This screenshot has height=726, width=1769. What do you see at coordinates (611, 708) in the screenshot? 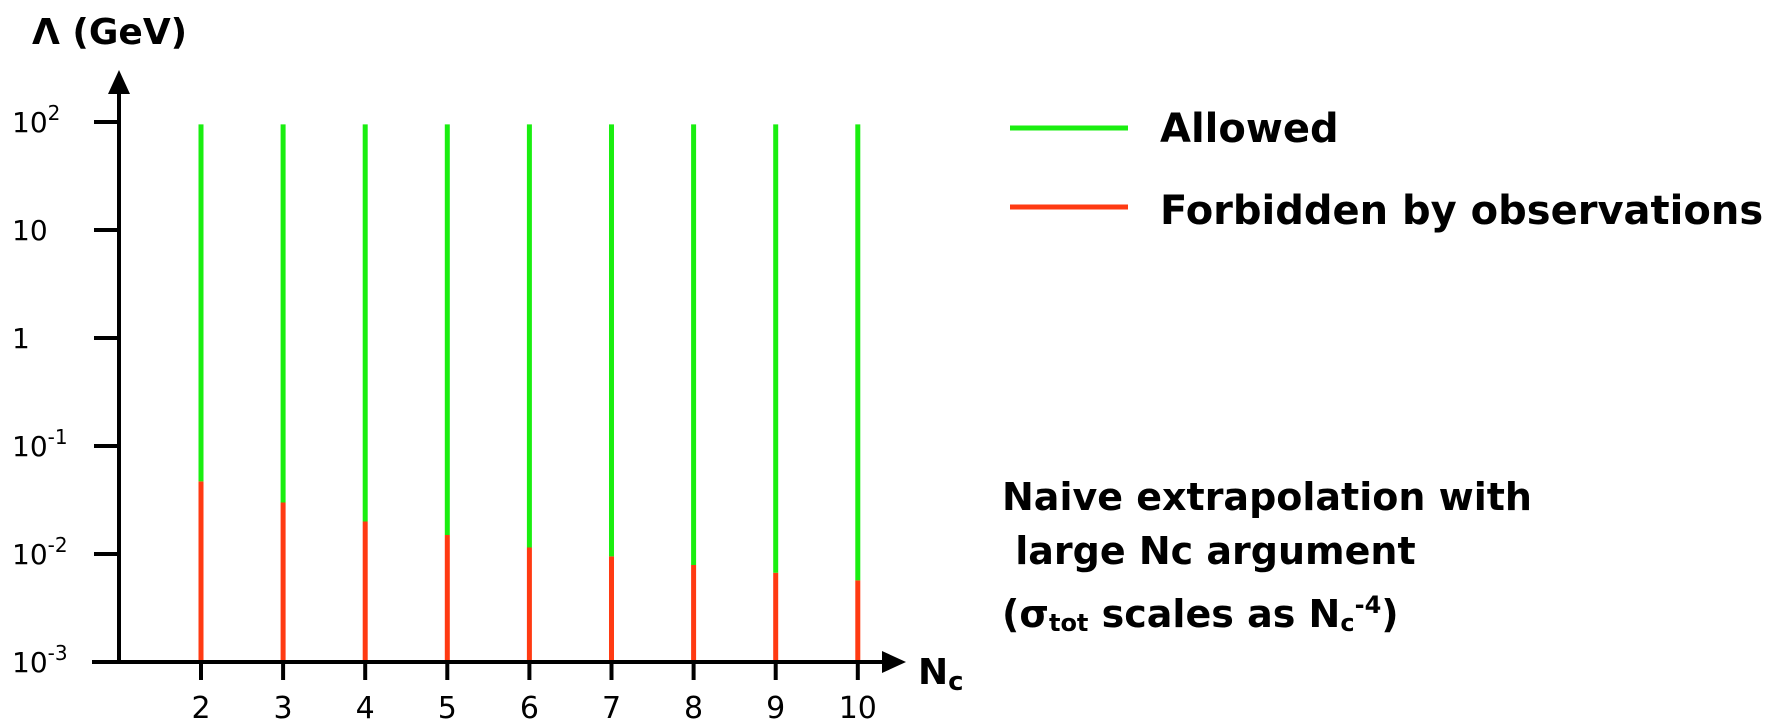
I see `x-tick-label-7: 7` at bounding box center [611, 708].